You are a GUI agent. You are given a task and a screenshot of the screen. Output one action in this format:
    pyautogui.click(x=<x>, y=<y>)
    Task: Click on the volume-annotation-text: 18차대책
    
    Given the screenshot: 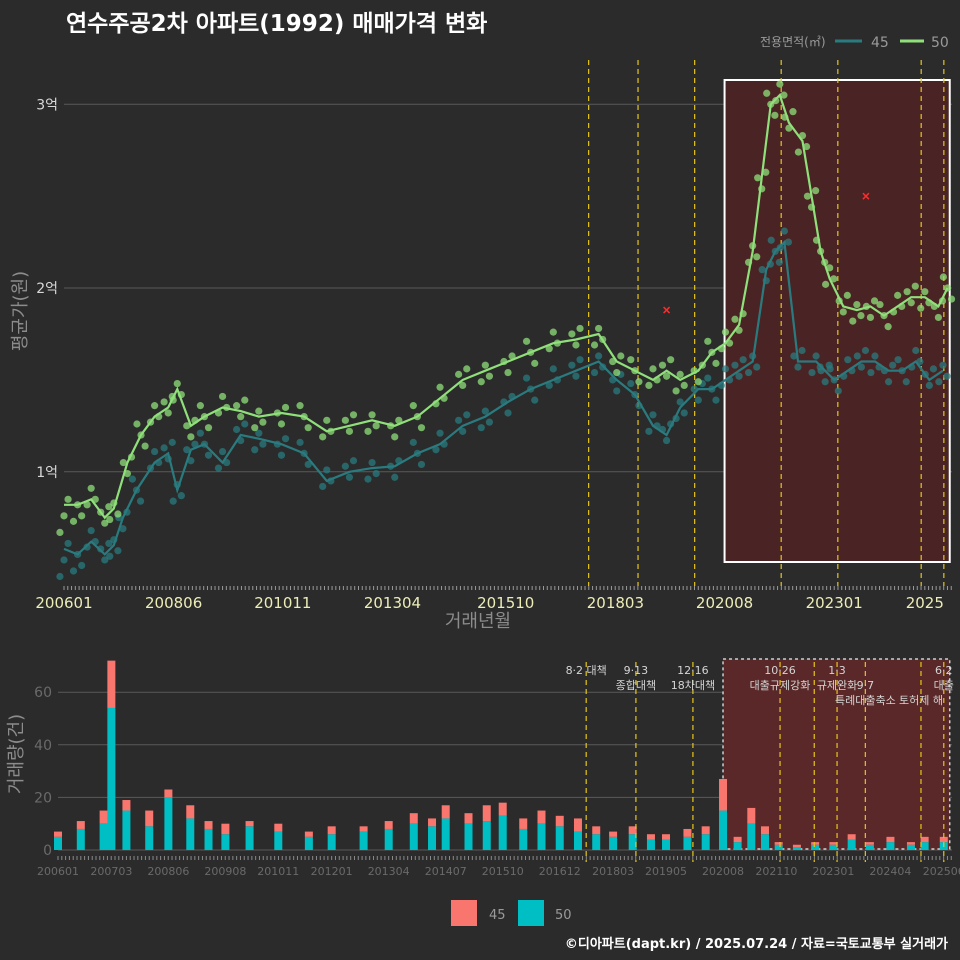 What is the action you would take?
    pyautogui.click(x=693, y=685)
    